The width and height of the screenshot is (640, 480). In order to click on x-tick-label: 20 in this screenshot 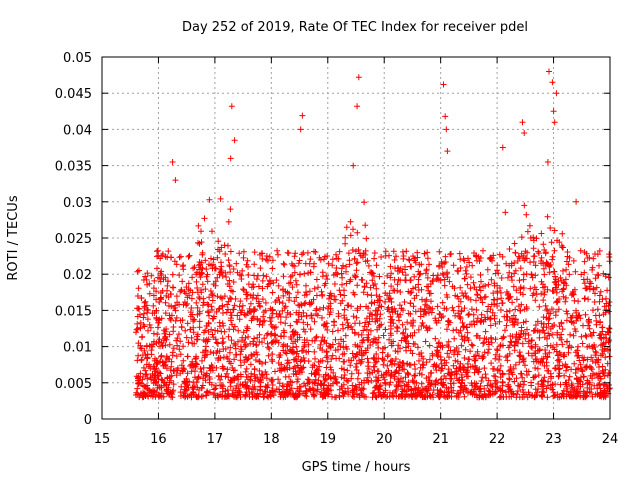, I will do `click(384, 439)`.